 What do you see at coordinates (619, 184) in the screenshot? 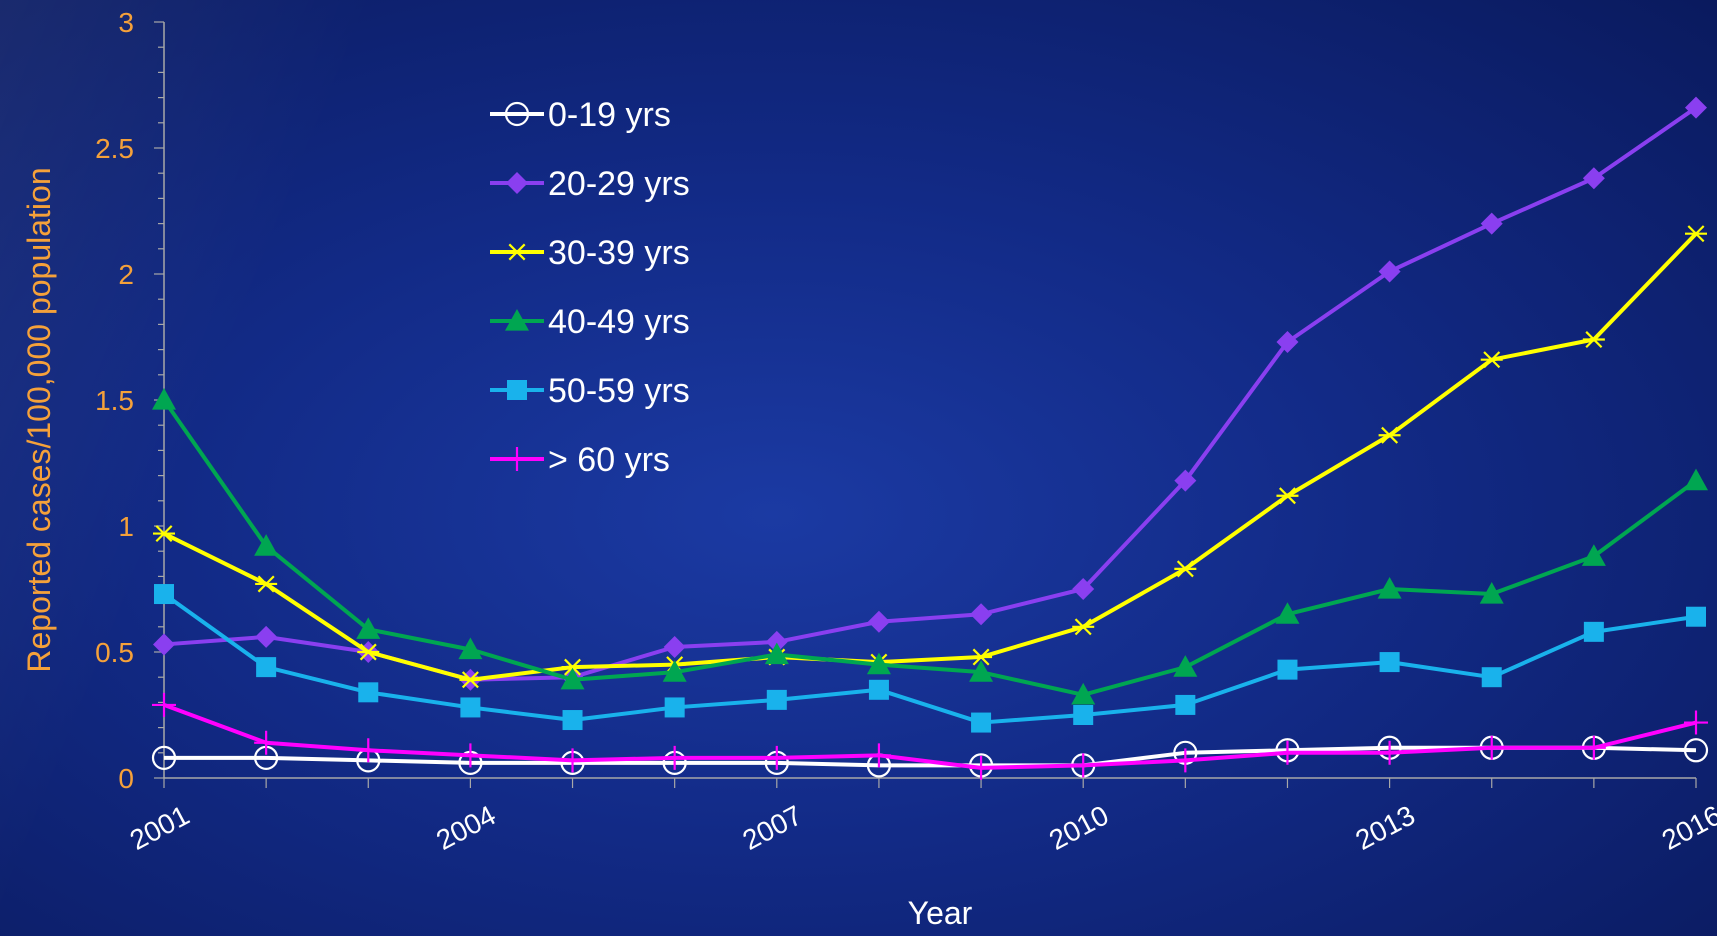
I see `legend-label: 20-29 yrs` at bounding box center [619, 184].